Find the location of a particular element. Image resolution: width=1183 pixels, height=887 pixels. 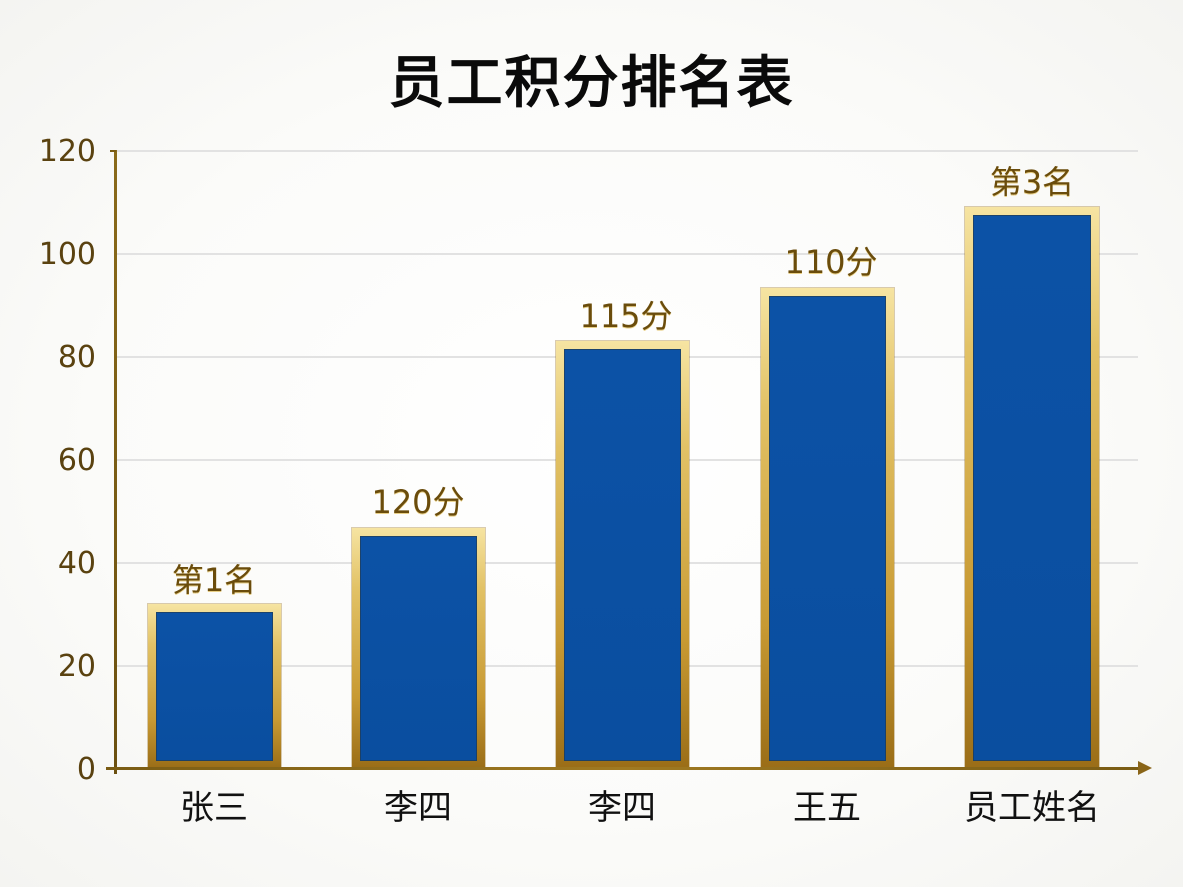

chart-title: 员工积分排名表 is located at coordinates (591, 83).